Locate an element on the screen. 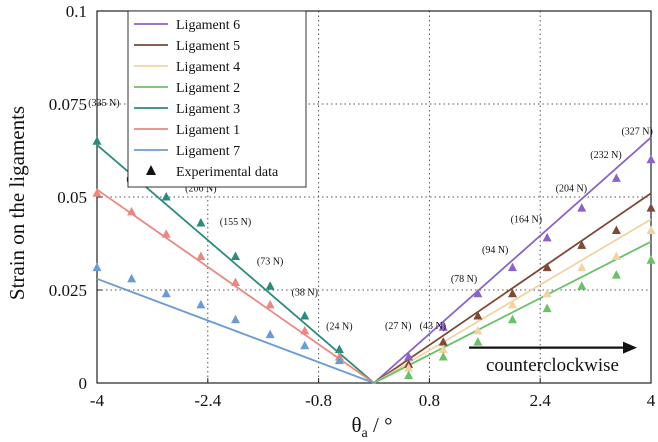 The image size is (658, 442). force-annotation: (327 N) is located at coordinates (636, 132).